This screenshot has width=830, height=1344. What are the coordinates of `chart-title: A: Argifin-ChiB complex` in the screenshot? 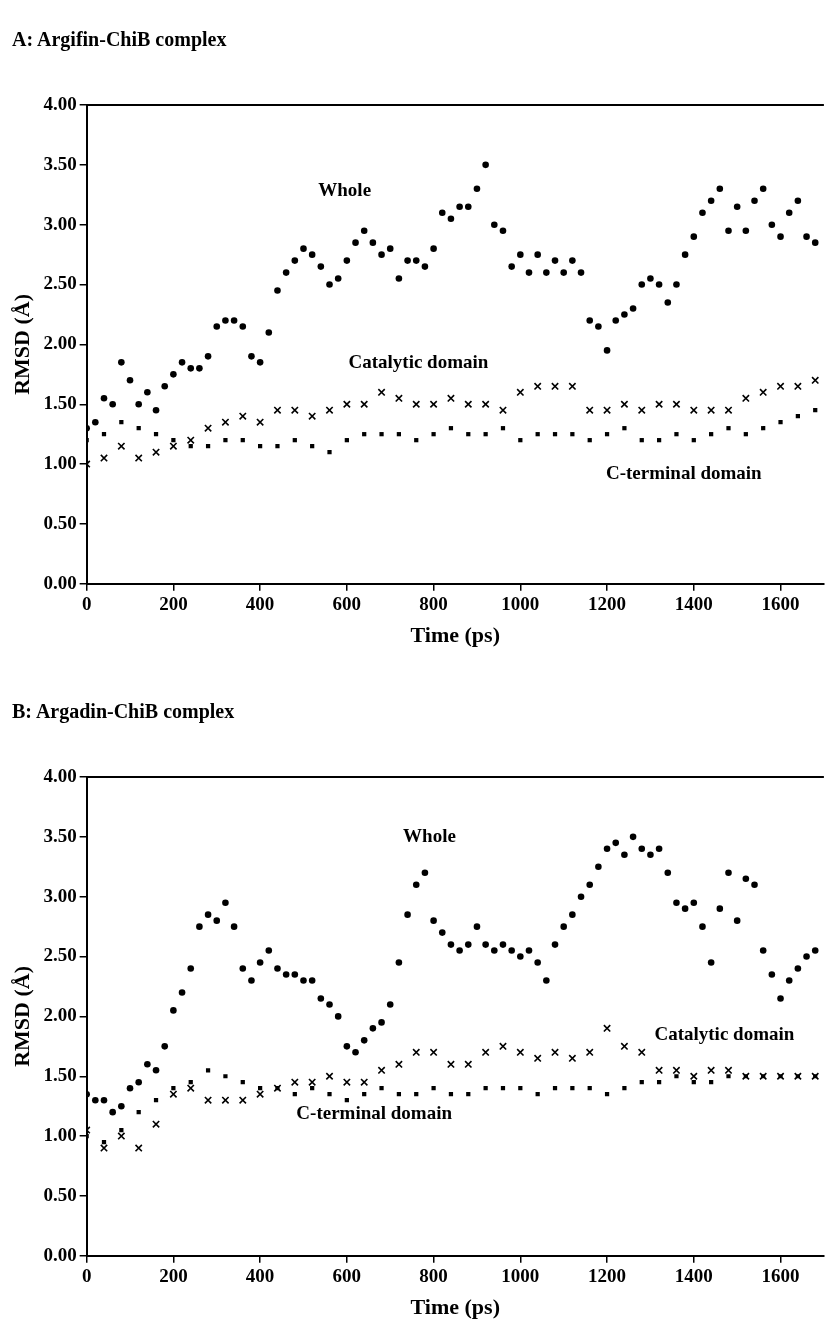 It's located at (119, 39).